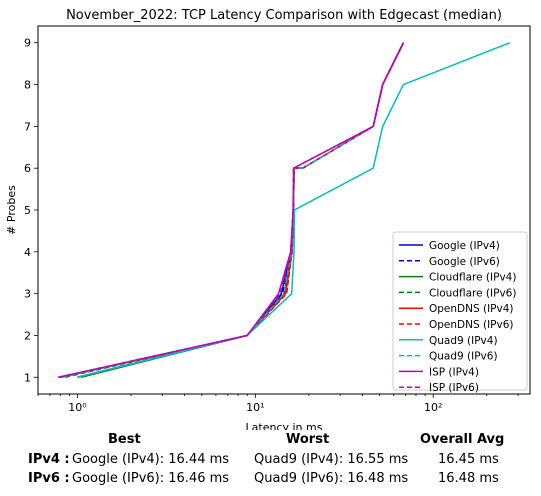 The image size is (541, 496). What do you see at coordinates (471, 309) in the screenshot?
I see `legend-label: OpenDNS (IPv4)` at bounding box center [471, 309].